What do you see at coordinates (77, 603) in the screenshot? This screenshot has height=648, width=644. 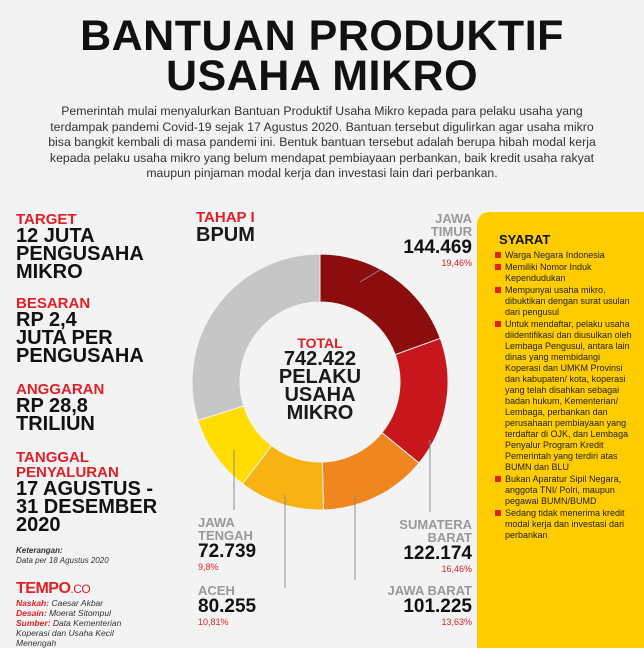 I see `credit-value: Caesar Akbar` at bounding box center [77, 603].